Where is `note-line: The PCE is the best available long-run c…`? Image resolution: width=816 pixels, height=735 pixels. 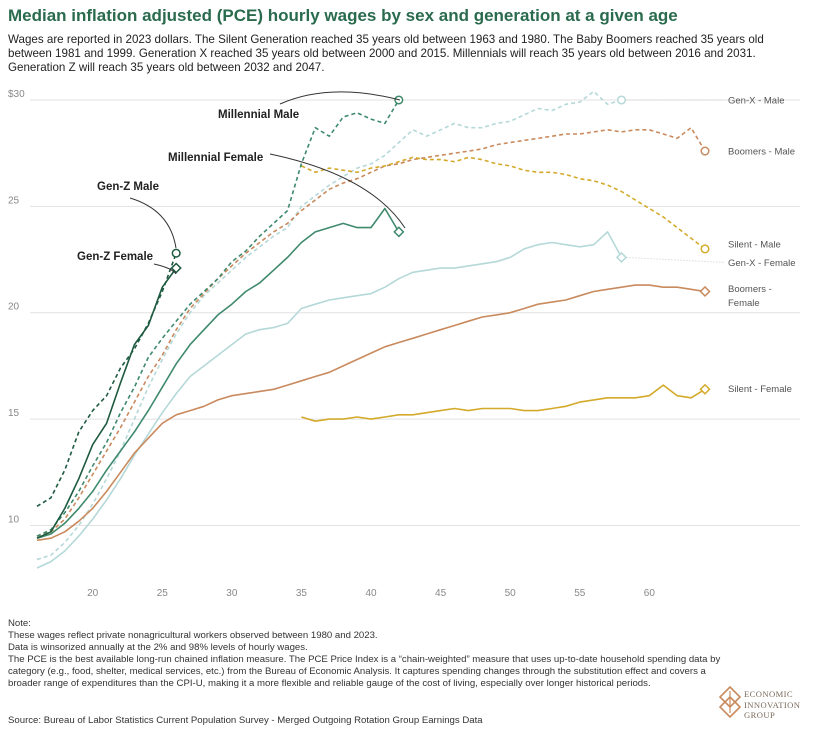
note-line: The PCE is the best available long-run c… is located at coordinates (364, 671).